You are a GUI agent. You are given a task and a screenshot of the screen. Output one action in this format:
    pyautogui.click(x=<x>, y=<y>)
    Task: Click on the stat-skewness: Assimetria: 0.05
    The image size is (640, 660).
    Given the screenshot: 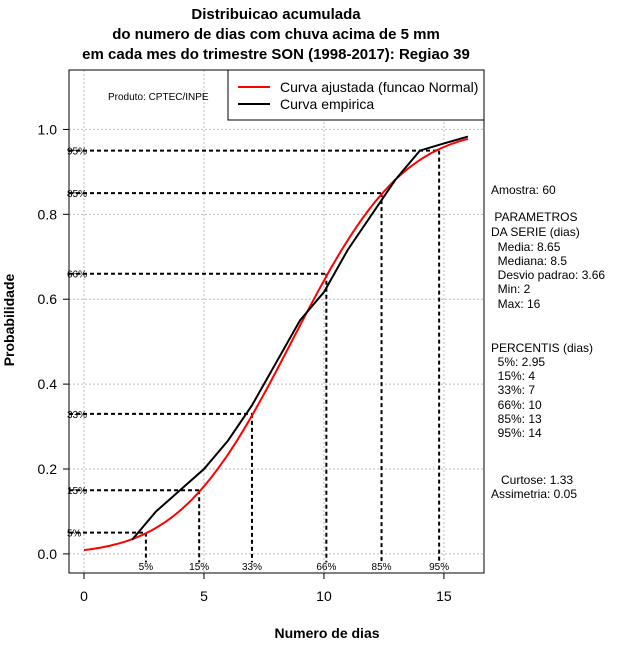 What is the action you would take?
    pyautogui.click(x=534, y=494)
    